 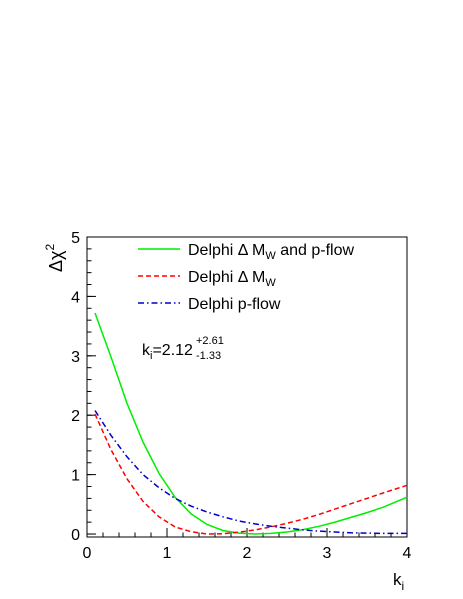 What do you see at coordinates (75, 535) in the screenshot?
I see `y-tick-label: 0` at bounding box center [75, 535].